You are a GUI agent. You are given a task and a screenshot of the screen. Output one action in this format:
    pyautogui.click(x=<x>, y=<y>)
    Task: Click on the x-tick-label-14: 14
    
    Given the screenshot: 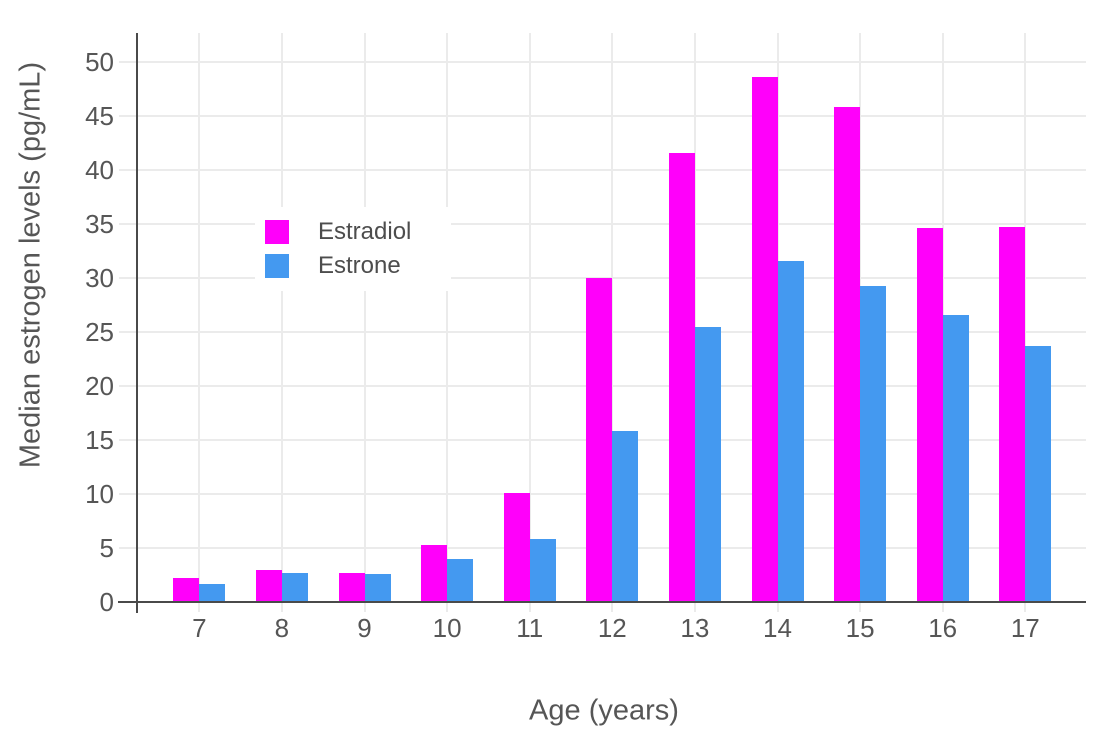 What is the action you would take?
    pyautogui.click(x=777, y=628)
    